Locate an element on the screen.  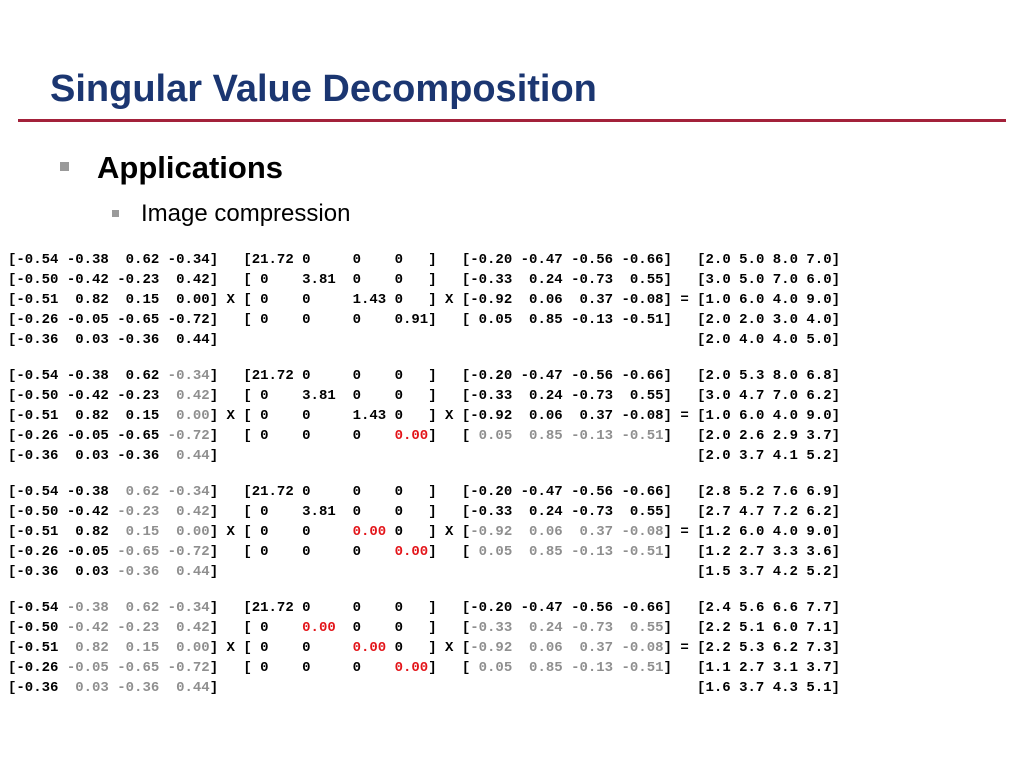
u-matrix-cell: -0.36 is located at coordinates (138, 456).